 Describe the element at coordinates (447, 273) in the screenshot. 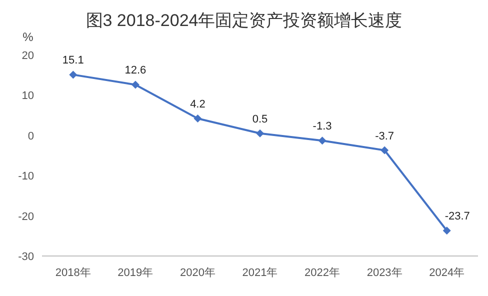

I see `x-tick-label: 2024年` at that location.